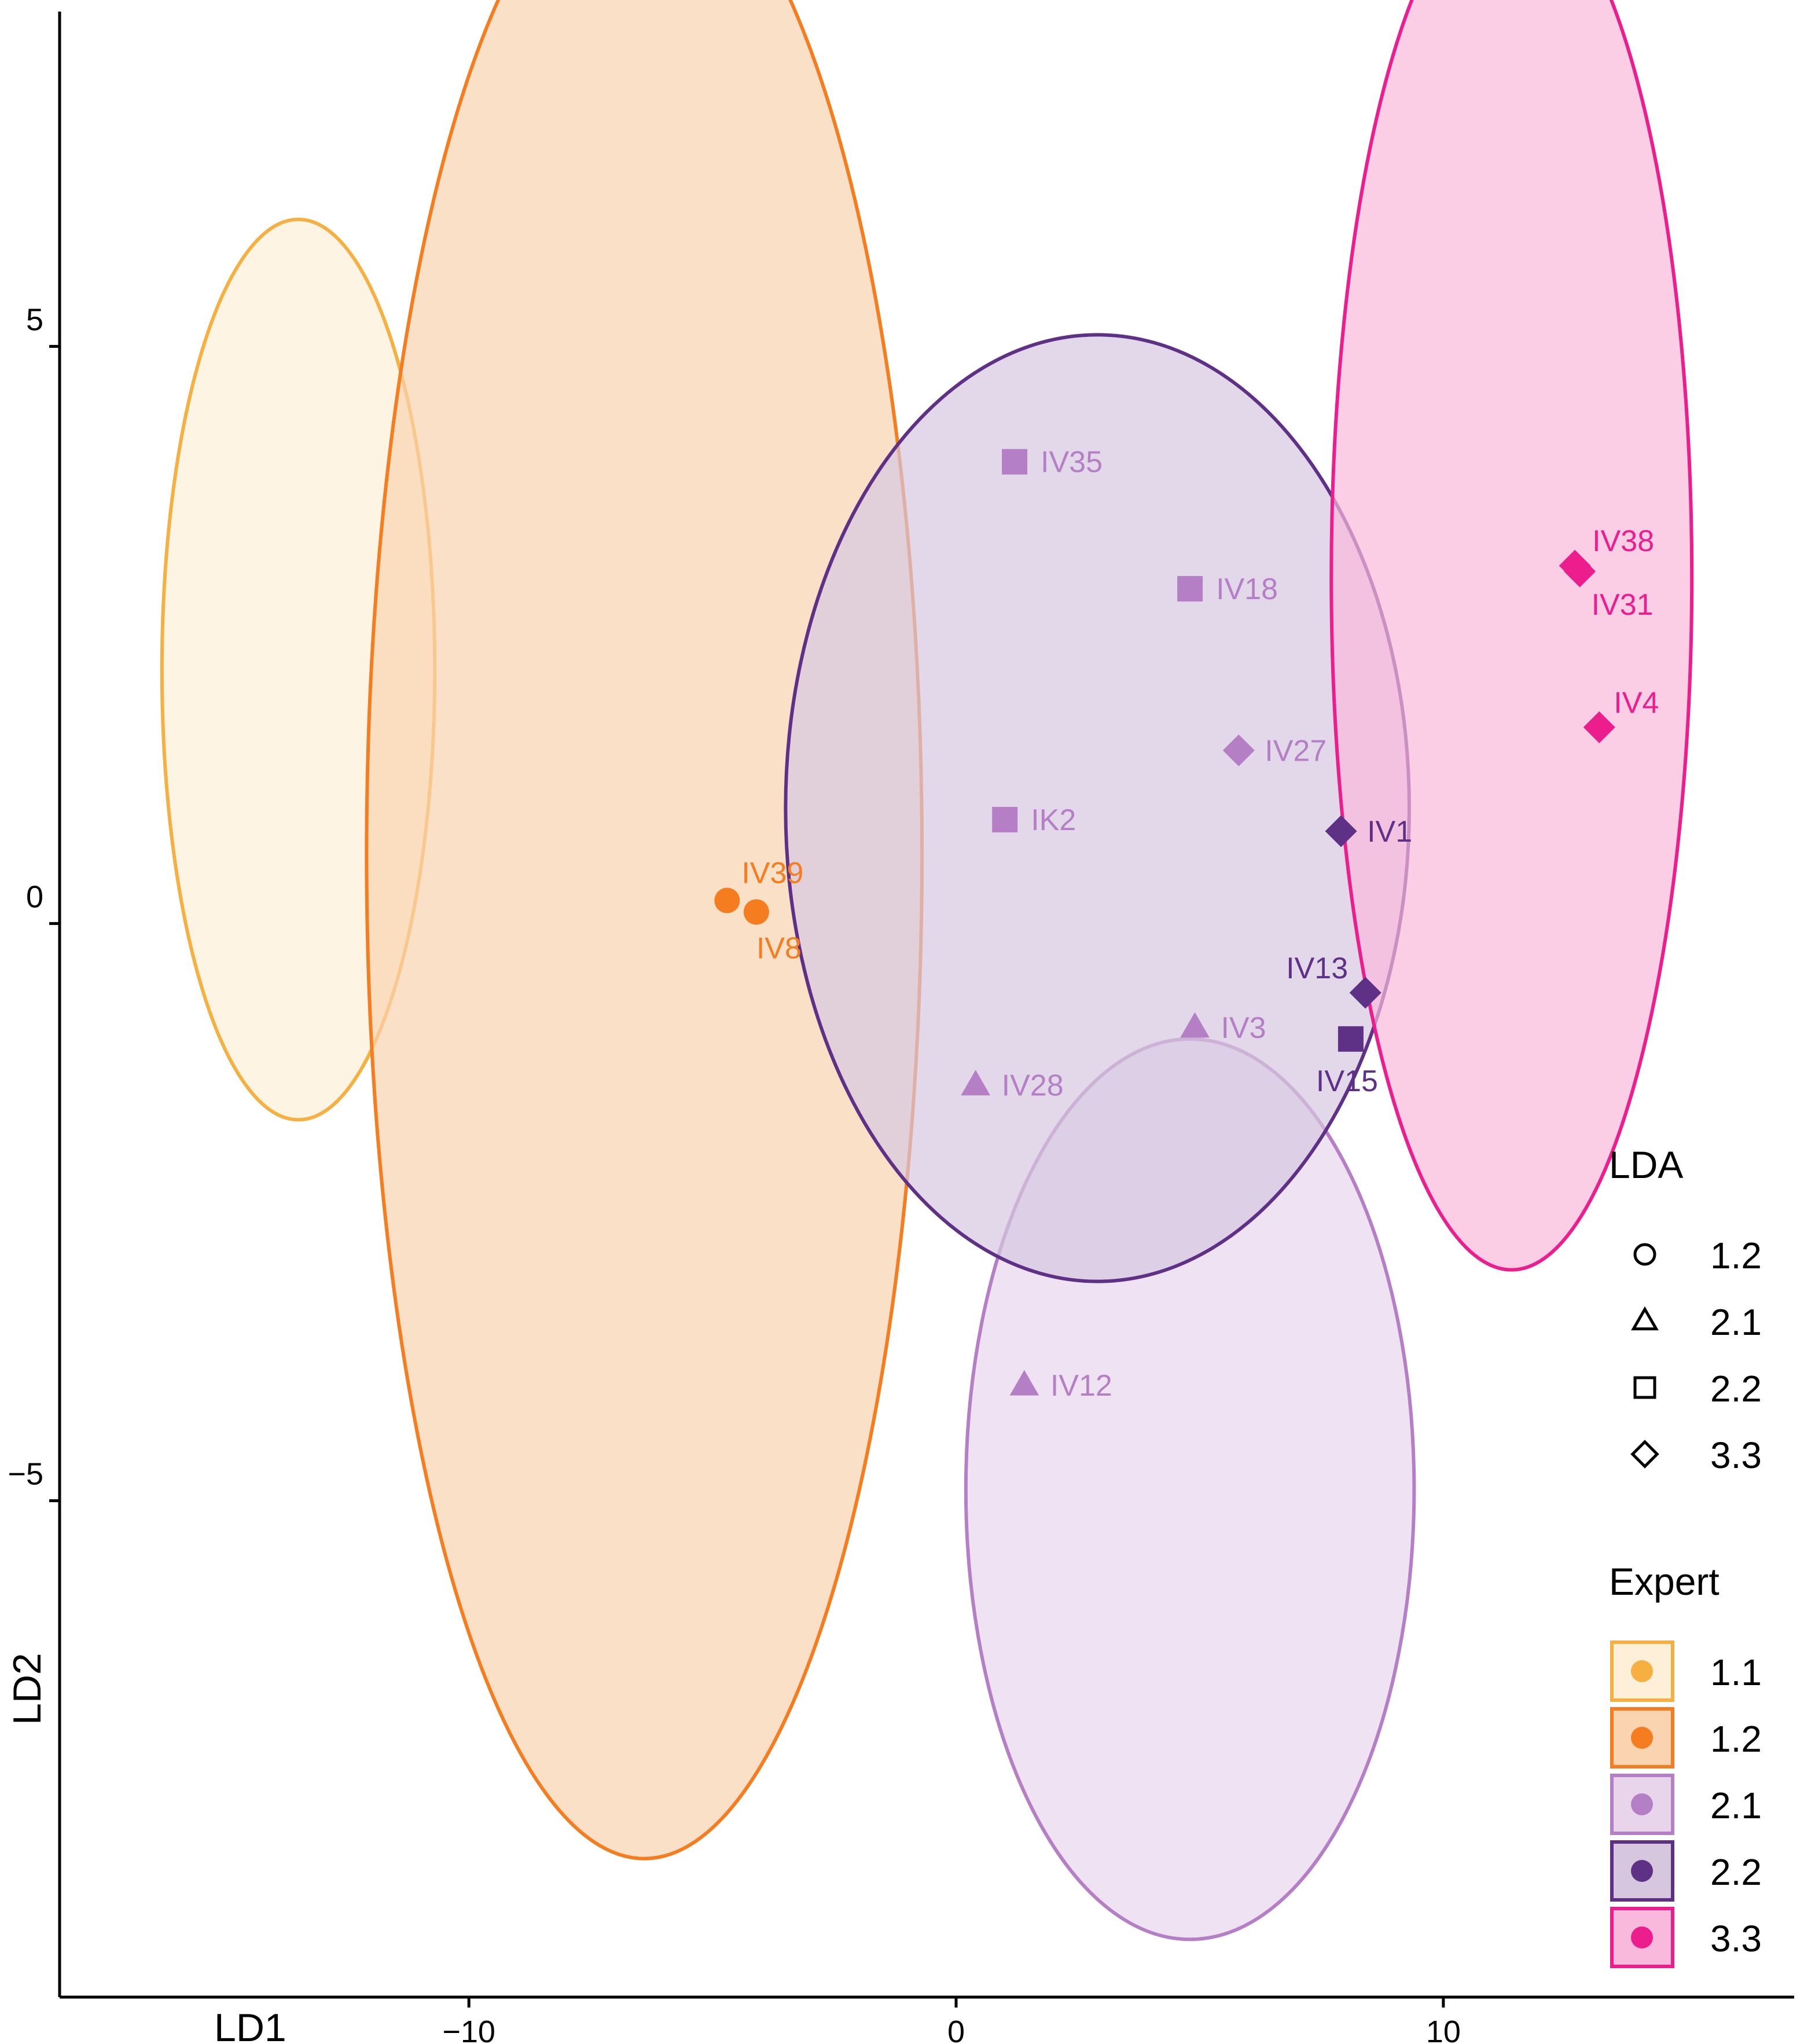  What do you see at coordinates (1636, 703) in the screenshot?
I see `point-label-iv4: IV4` at bounding box center [1636, 703].